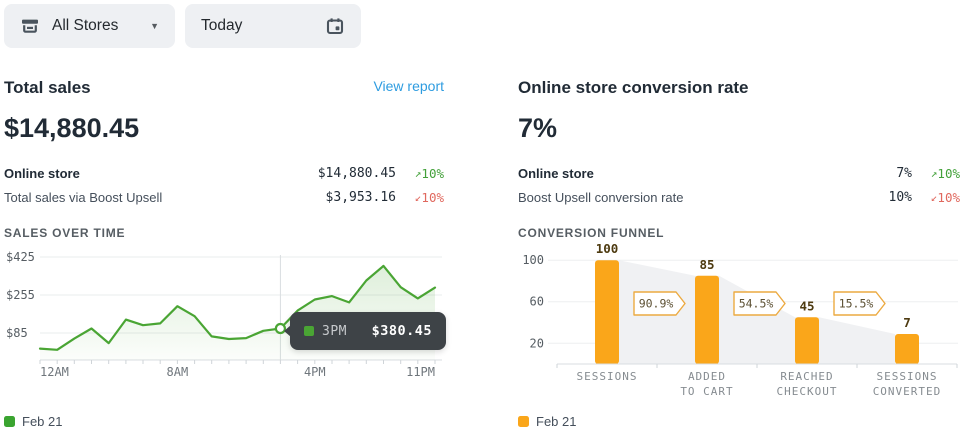  I want to click on metric-row-boost-upsell-rate: Boost Upsell conversion rate 10% ↙10%, so click(739, 197).